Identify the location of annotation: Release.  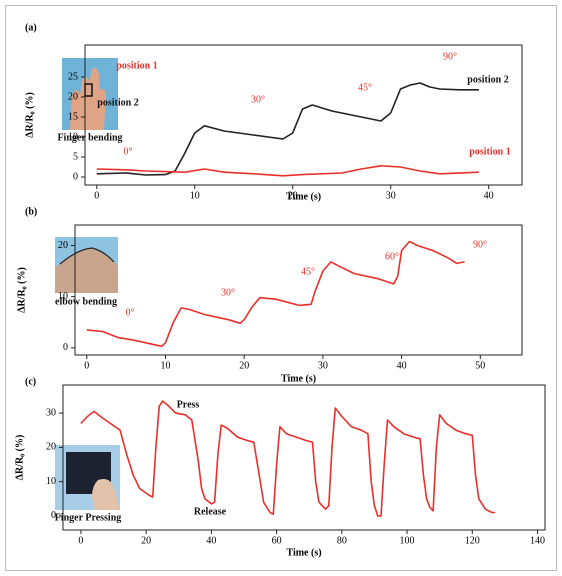
(210, 511).